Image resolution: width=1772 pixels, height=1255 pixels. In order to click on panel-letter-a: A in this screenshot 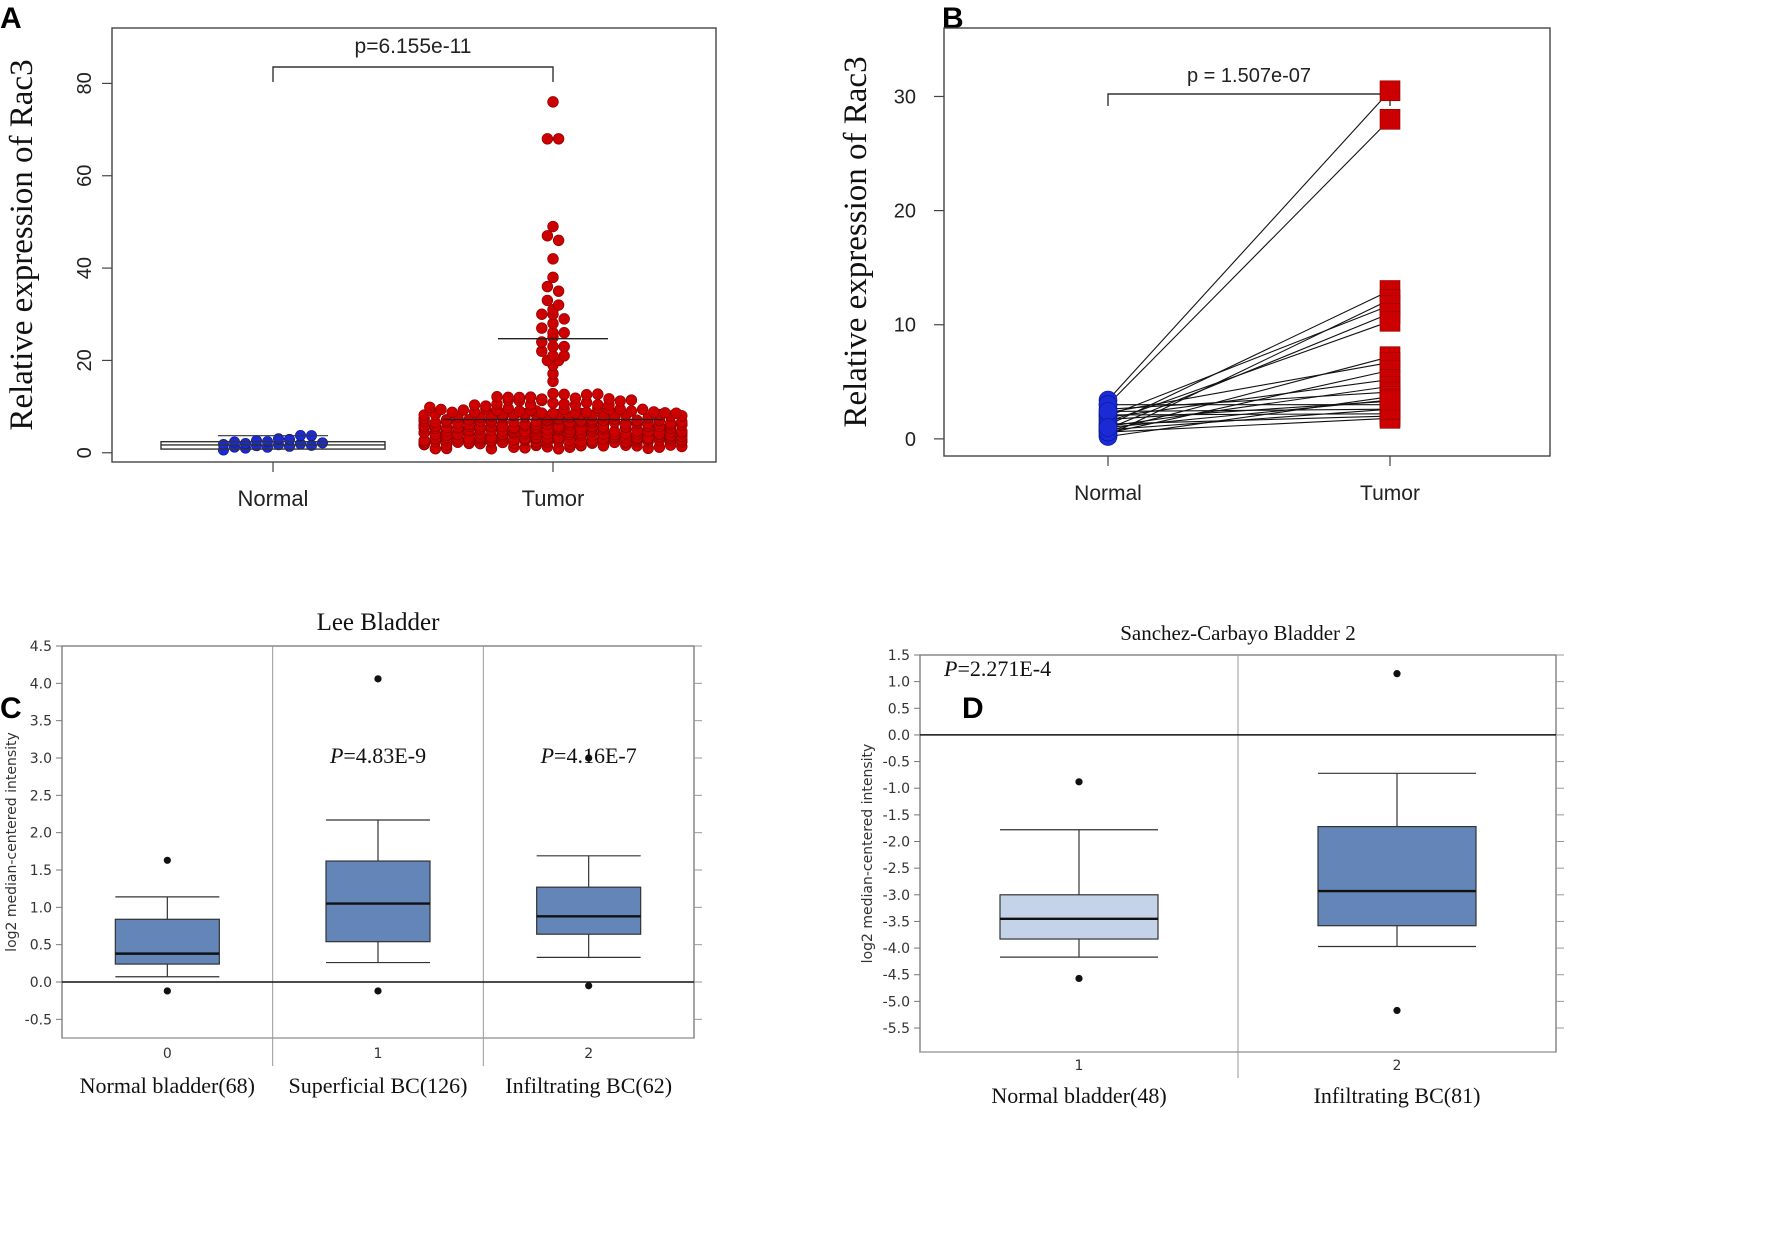, I will do `click(11, 18)`.